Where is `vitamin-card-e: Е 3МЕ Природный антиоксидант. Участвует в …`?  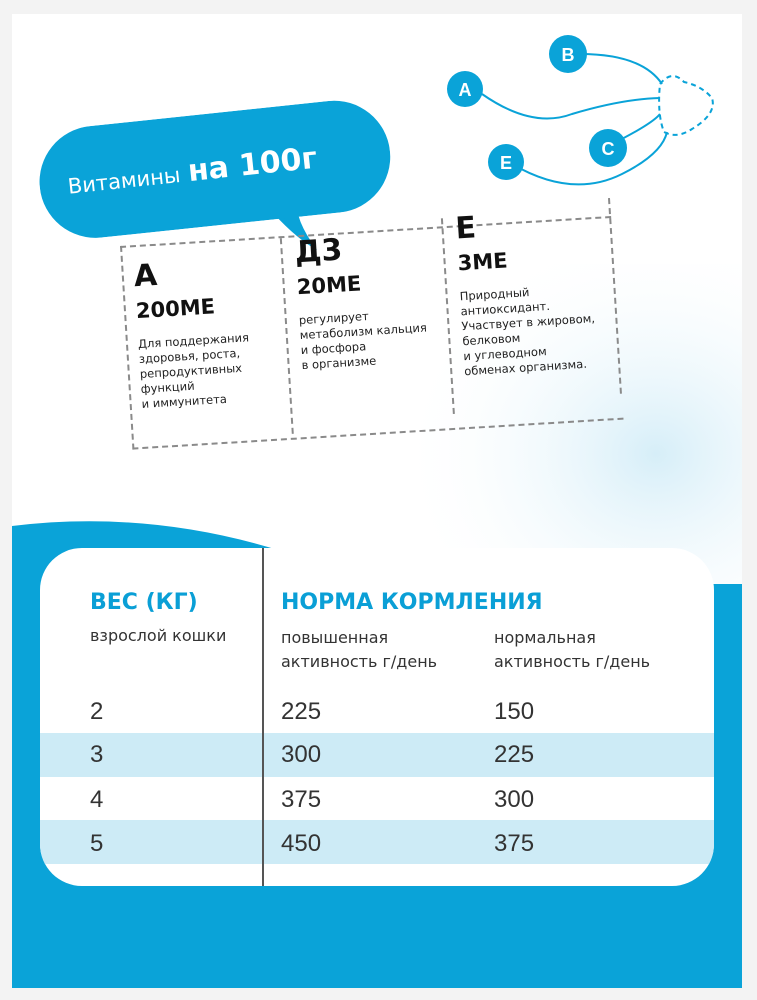 vitamin-card-e: Е 3МЕ Природный антиоксидант. Участвует в … is located at coordinates (533, 300).